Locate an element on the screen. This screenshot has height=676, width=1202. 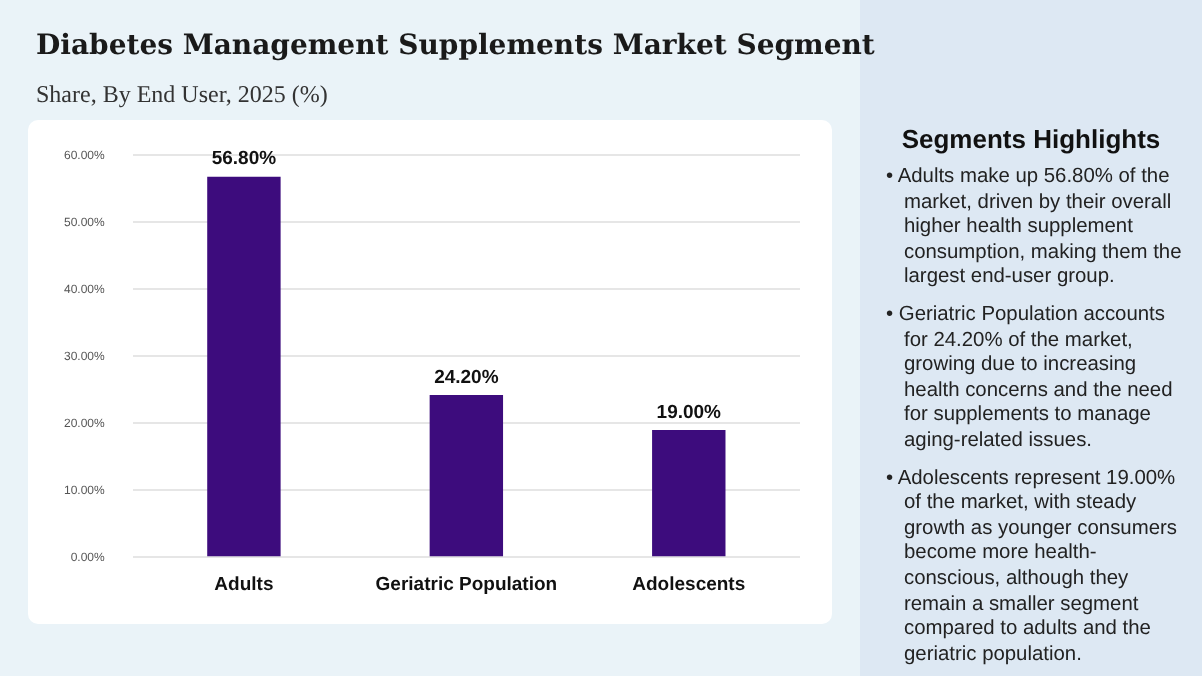
data-label: 56.80% is located at coordinates (244, 159).